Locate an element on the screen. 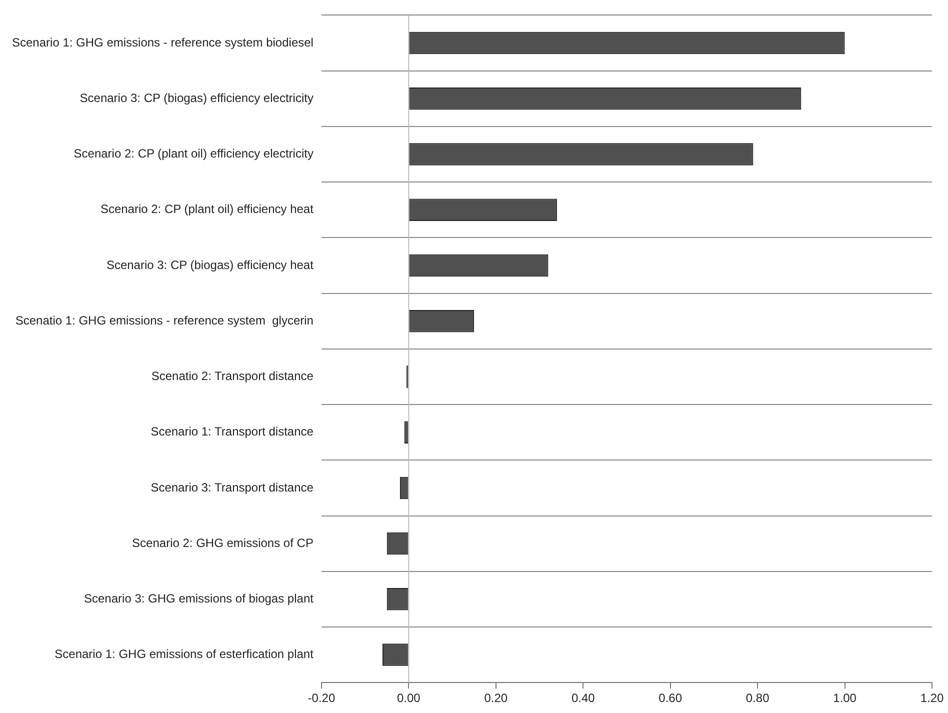  y-tick-label: Scenario 3: CP (biogas) efficiency electricity is located at coordinates (197, 97).